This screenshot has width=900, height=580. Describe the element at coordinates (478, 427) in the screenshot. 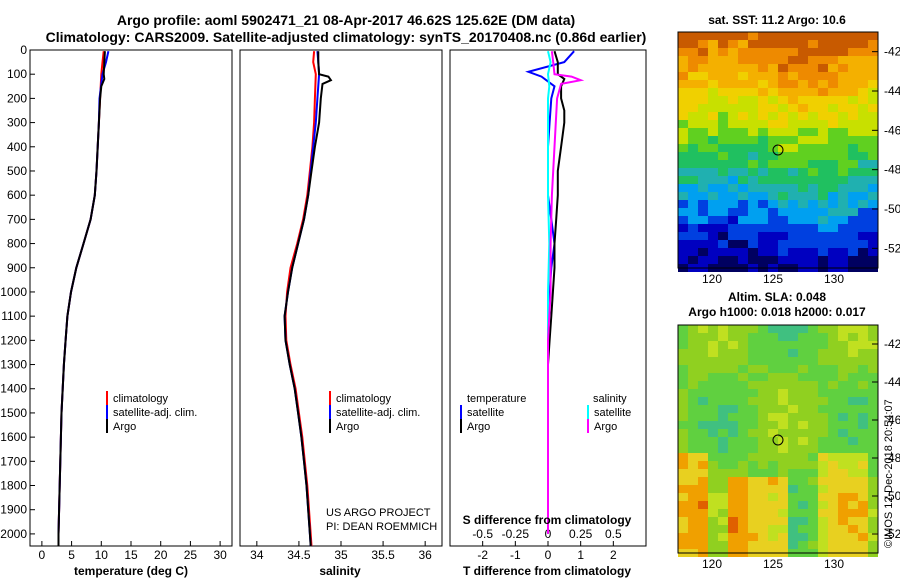

I see `legend-t-argo: Argo` at that location.